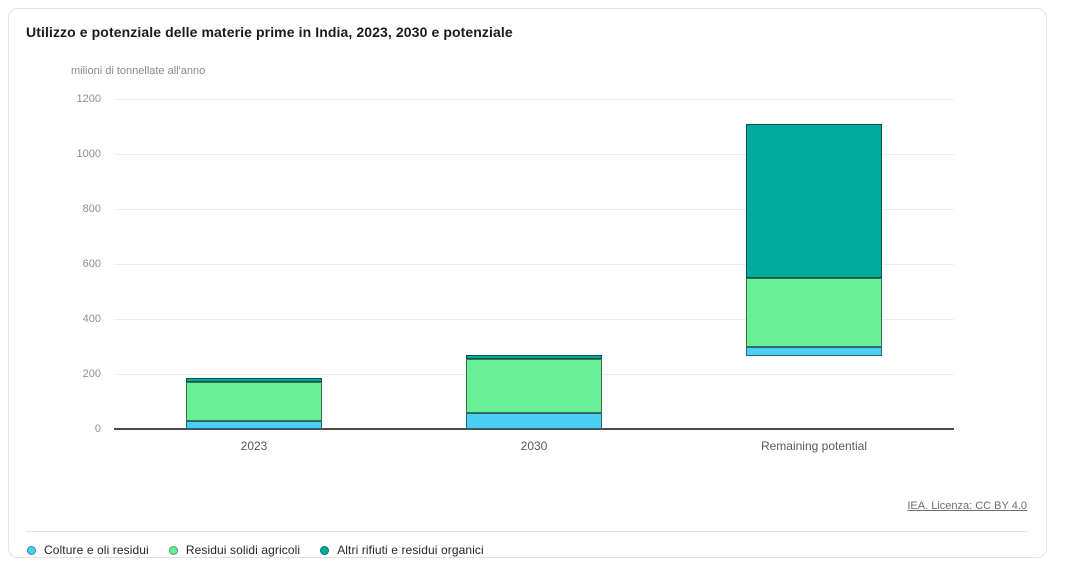 The image size is (1090, 571). What do you see at coordinates (814, 446) in the screenshot?
I see `x-category-label: Remaining potential` at bounding box center [814, 446].